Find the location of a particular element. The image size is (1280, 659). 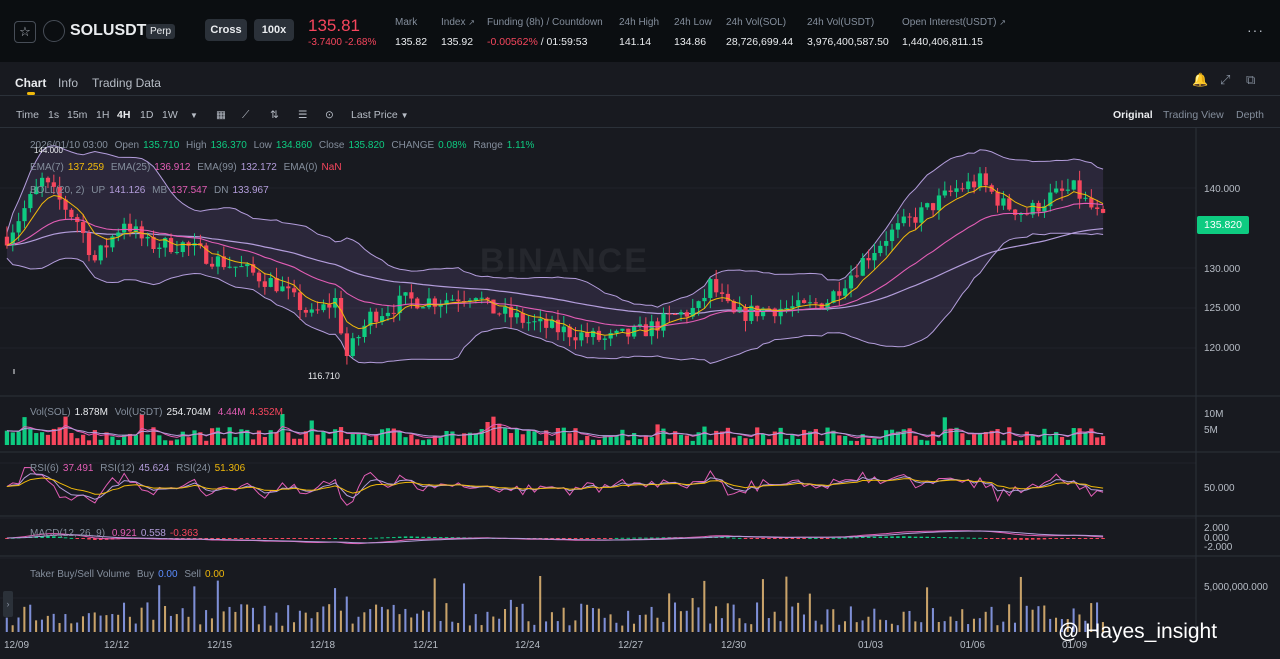

interval-1d: 1D is located at coordinates (147, 115).